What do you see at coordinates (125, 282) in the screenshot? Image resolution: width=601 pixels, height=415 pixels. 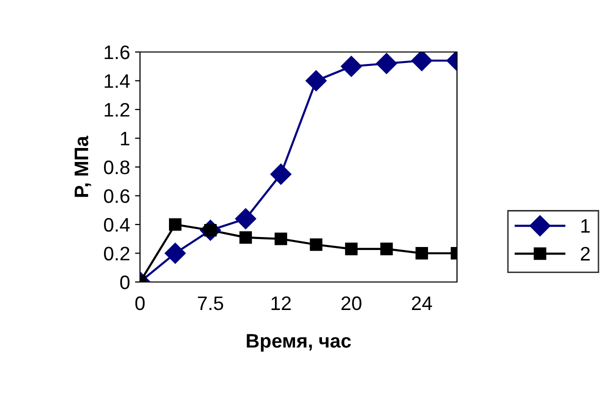 I see `y-tick-label: 0` at bounding box center [125, 282].